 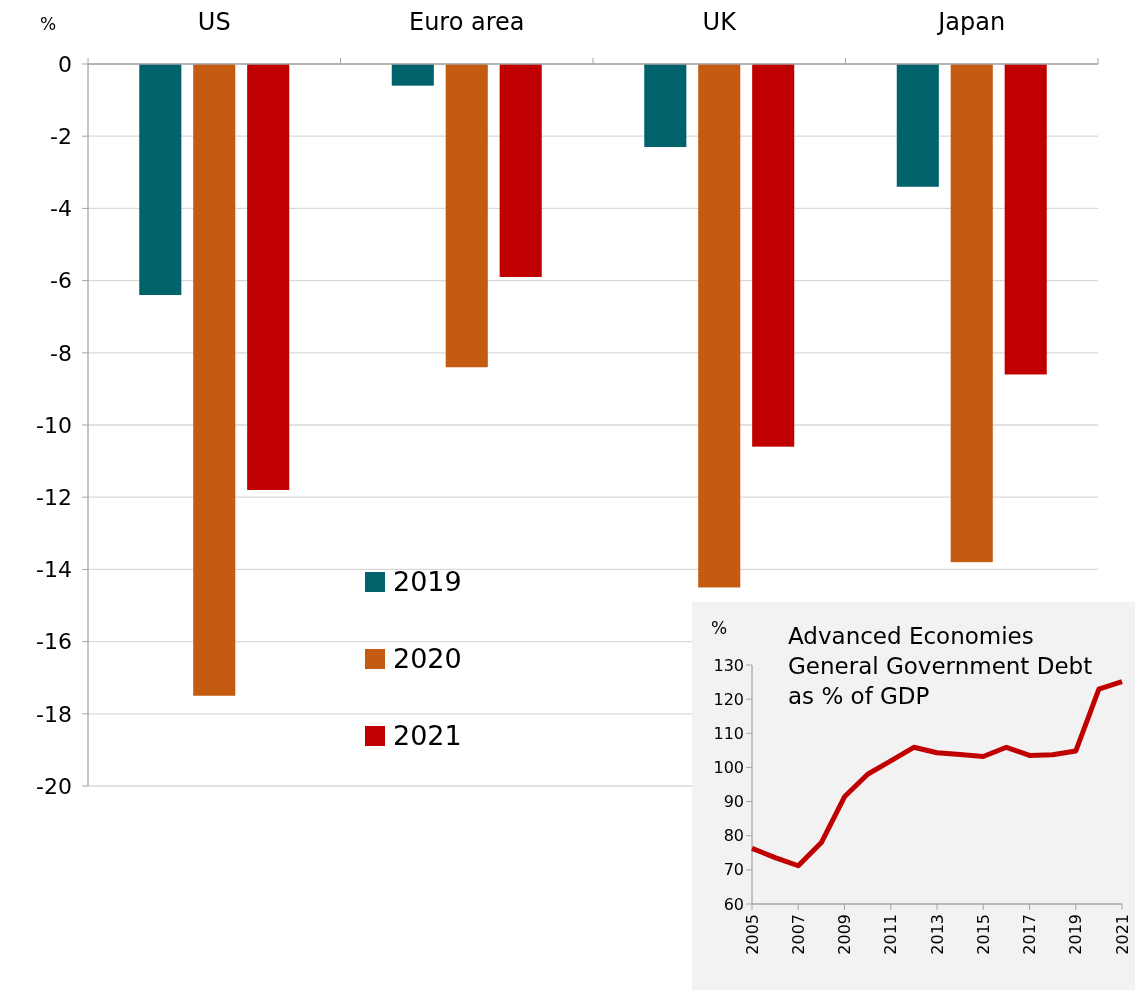 What do you see at coordinates (214, 22) in the screenshot?
I see `x-tick-label: US` at bounding box center [214, 22].